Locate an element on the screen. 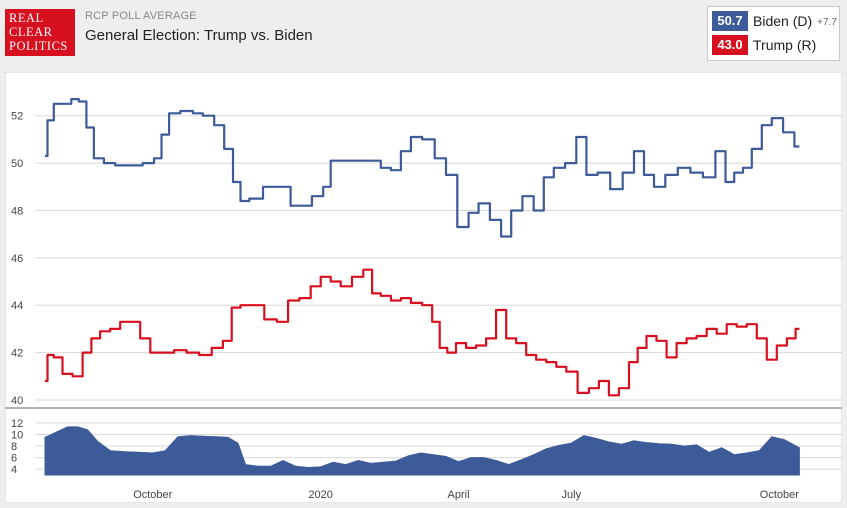 The image size is (847, 508). biden-label: Biden (D) is located at coordinates (783, 21).